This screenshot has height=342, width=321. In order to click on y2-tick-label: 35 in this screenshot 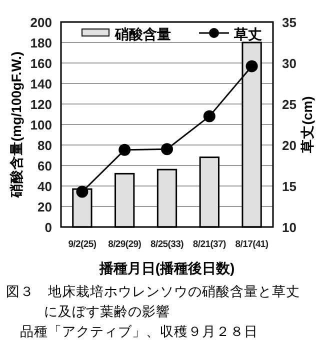, I will do `click(289, 22)`.